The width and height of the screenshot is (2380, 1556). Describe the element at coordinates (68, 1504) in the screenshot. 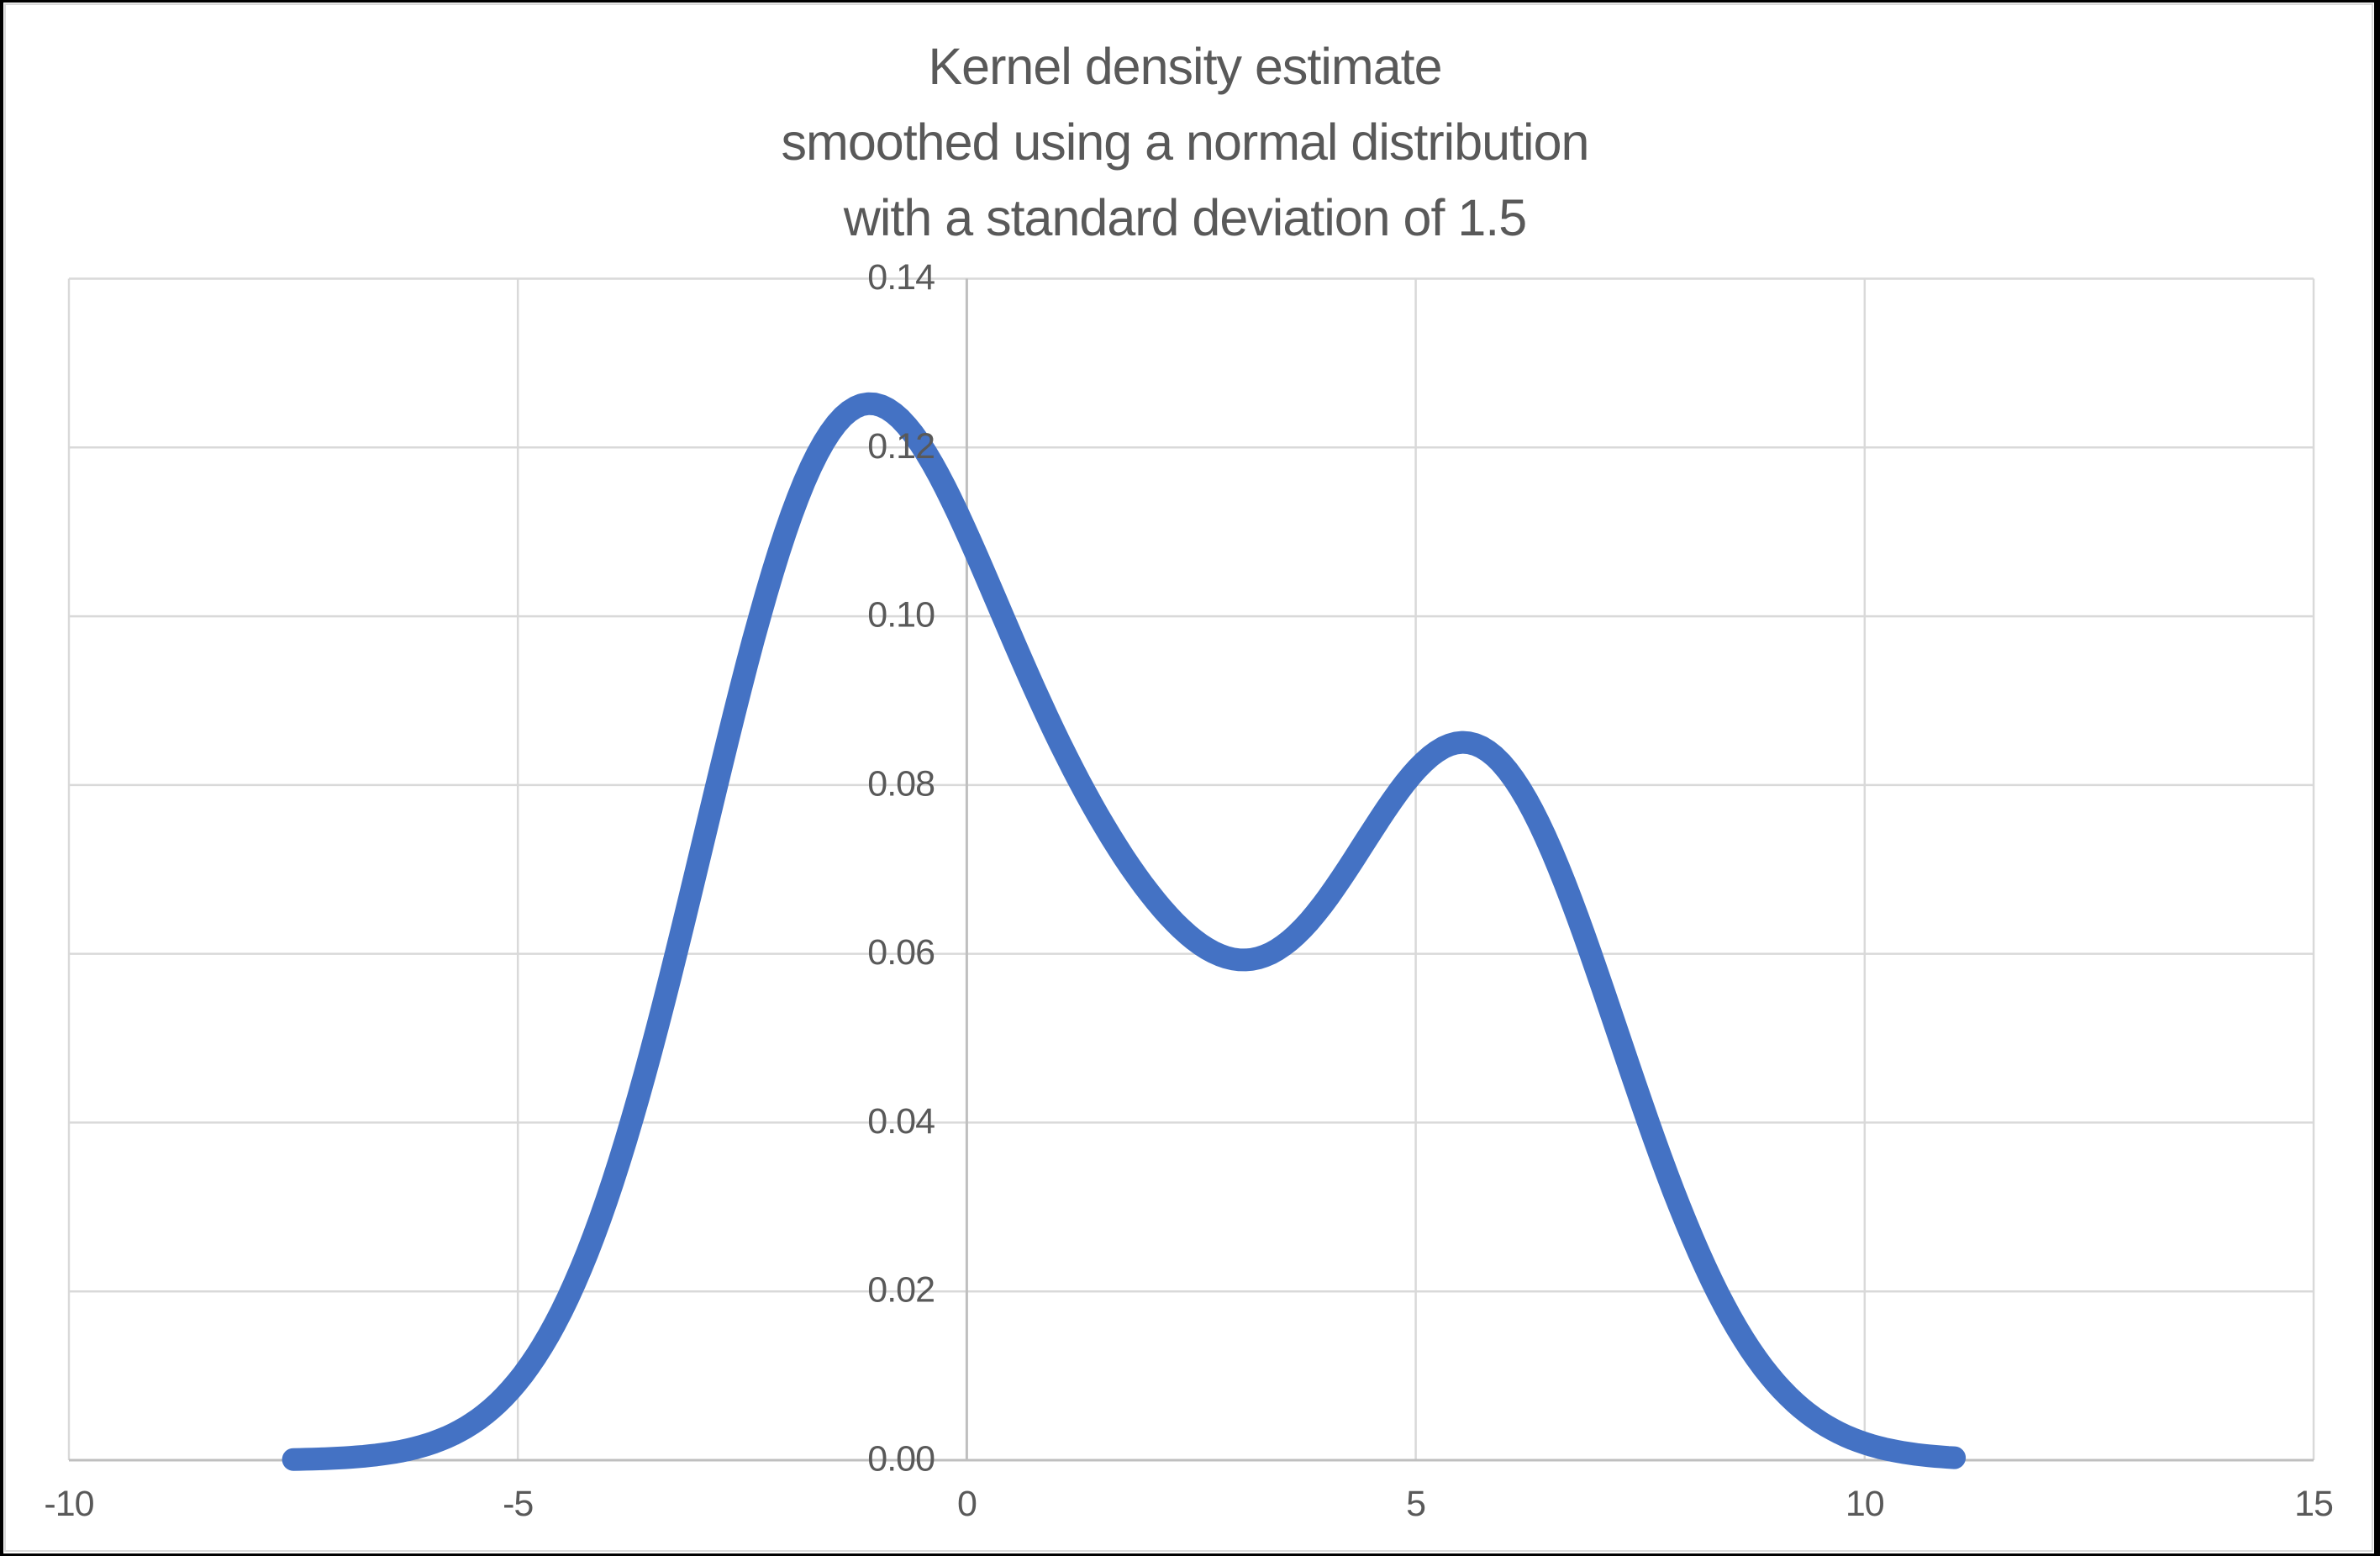

I see `svg-text: -10` at that location.